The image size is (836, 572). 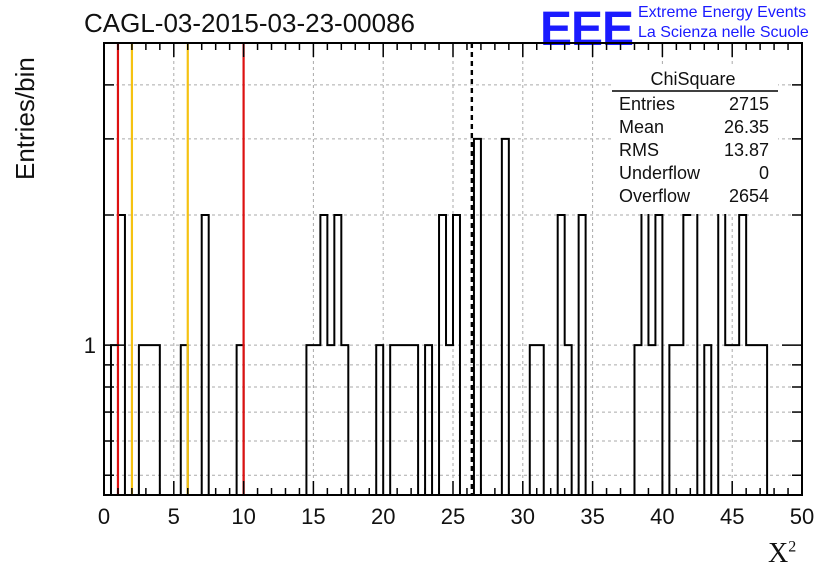 What do you see at coordinates (592, 516) in the screenshot?
I see `x-tick-label: 35` at bounding box center [592, 516].